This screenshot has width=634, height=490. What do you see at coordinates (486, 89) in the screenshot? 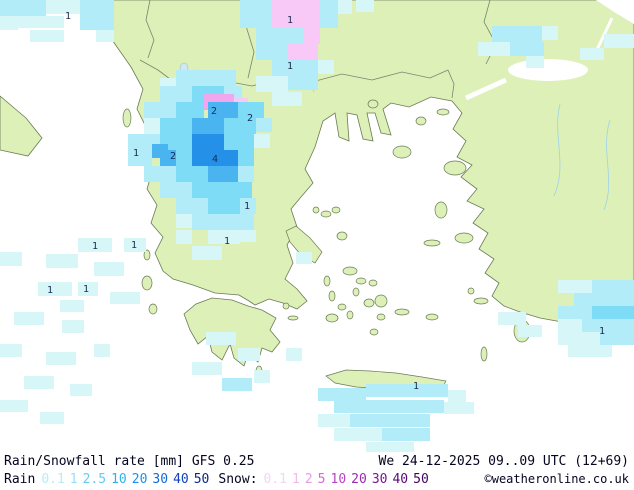
I see `dardanelles-strait` at bounding box center [486, 89].